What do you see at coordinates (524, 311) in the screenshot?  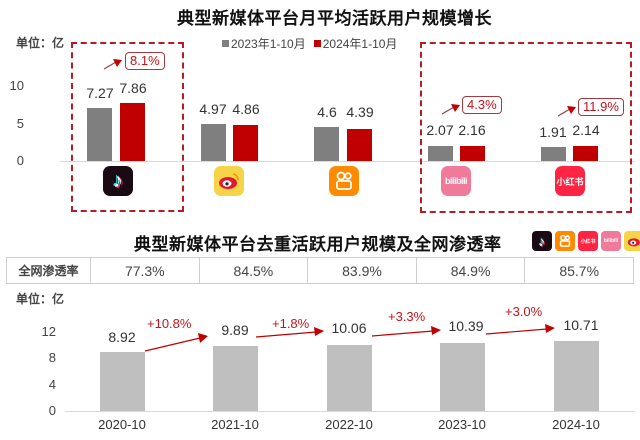 I see `growth-2023-2024: +3.0%` at bounding box center [524, 311].